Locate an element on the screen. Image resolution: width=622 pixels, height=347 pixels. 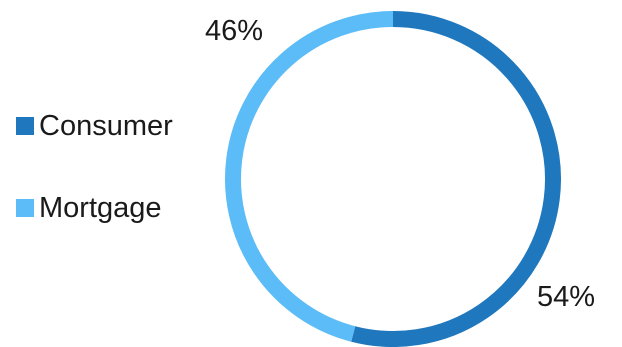
legend-swatch-mortgage is located at coordinates (25, 208).